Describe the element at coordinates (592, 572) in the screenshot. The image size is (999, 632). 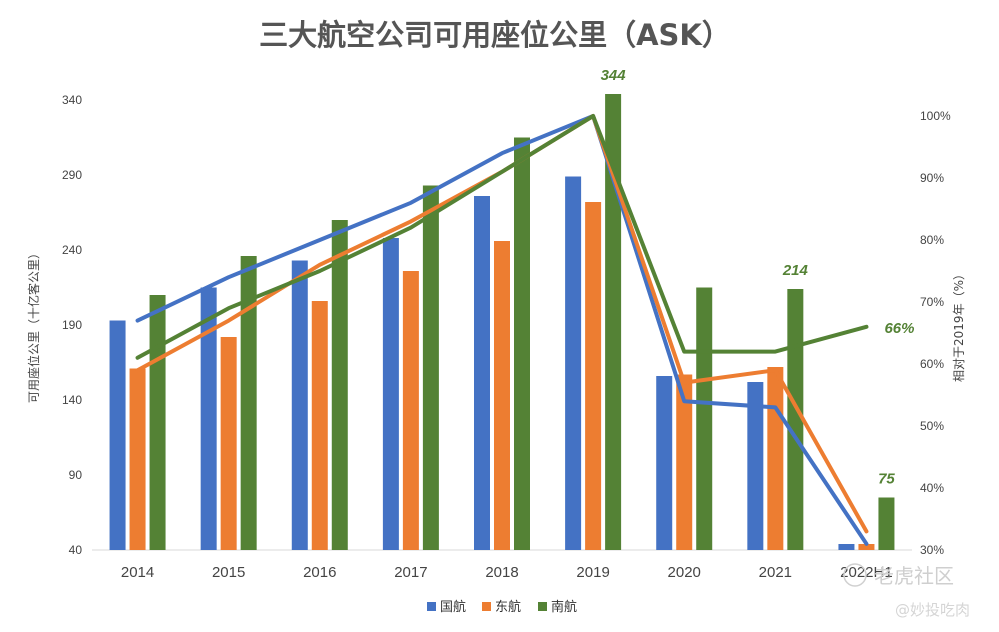
I see `x-tick-2019: 2019` at that location.